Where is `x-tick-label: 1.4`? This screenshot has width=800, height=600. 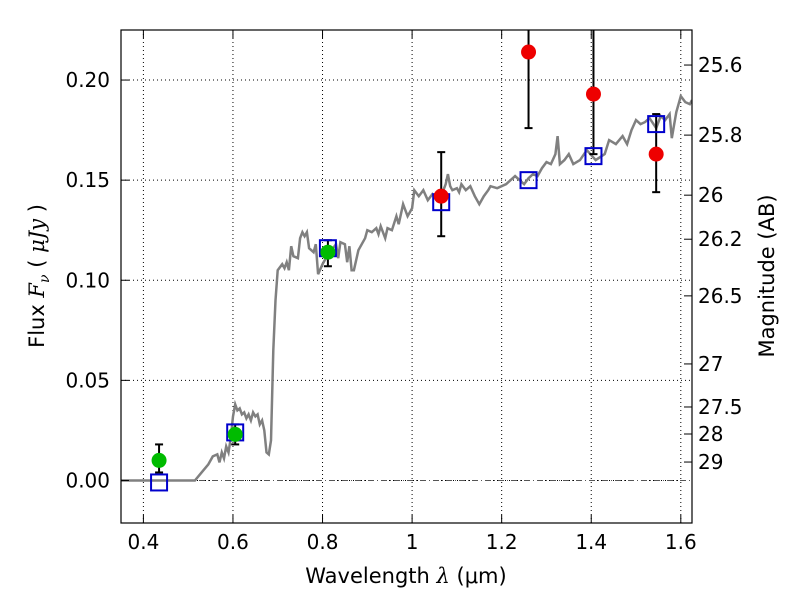
x-tick-label: 1.4 is located at coordinates (591, 542).